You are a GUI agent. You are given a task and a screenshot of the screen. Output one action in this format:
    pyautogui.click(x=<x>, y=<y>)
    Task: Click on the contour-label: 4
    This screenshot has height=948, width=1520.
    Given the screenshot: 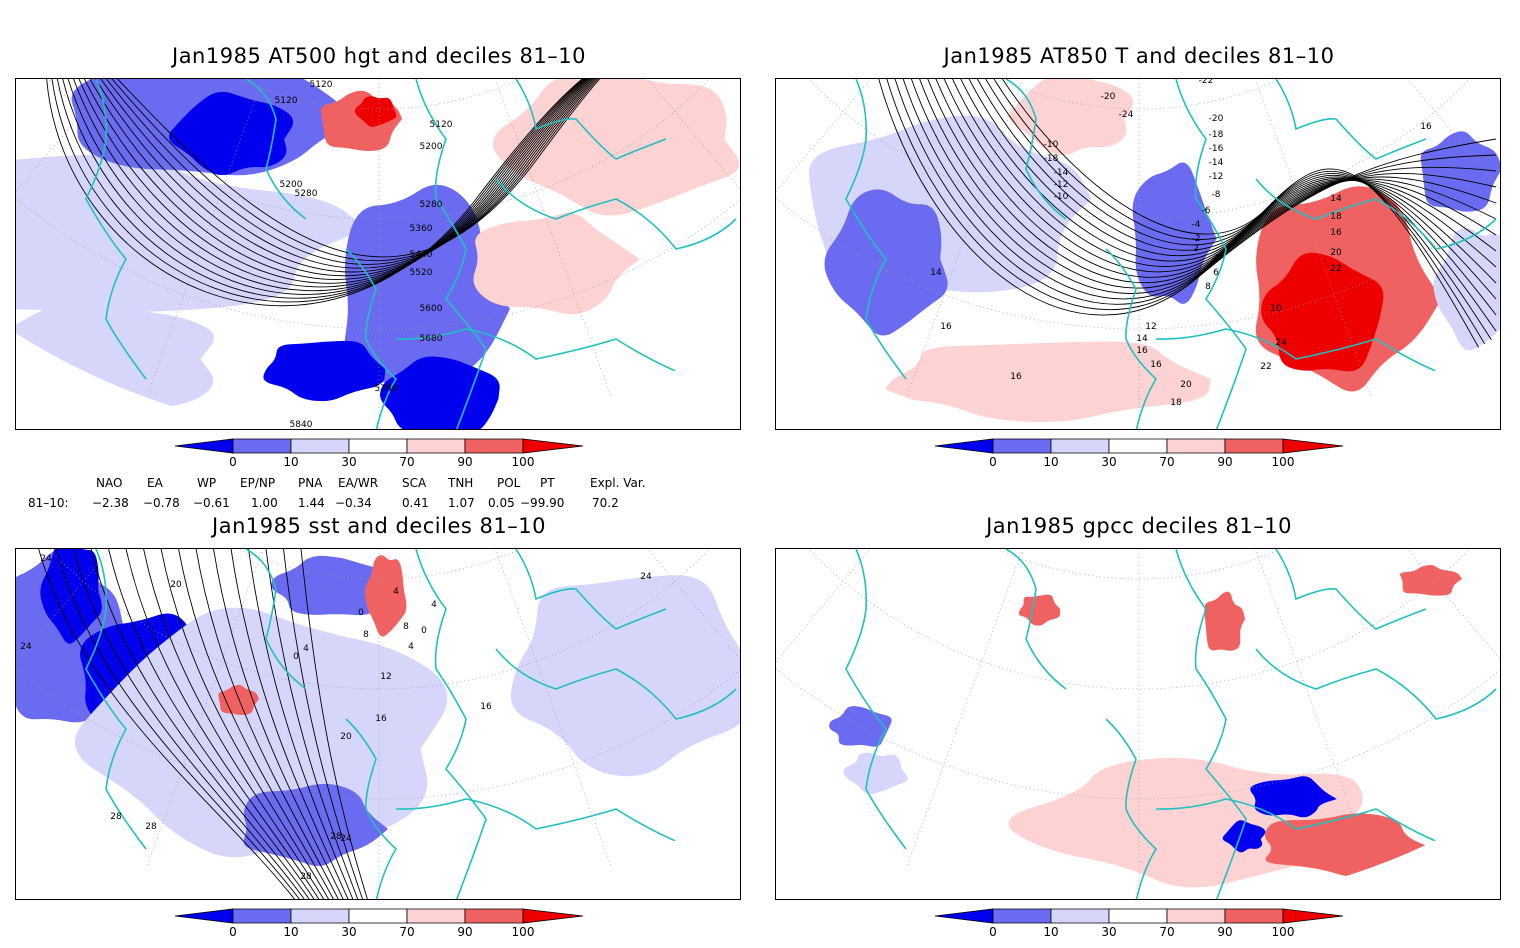 What is the action you would take?
    pyautogui.click(x=434, y=605)
    